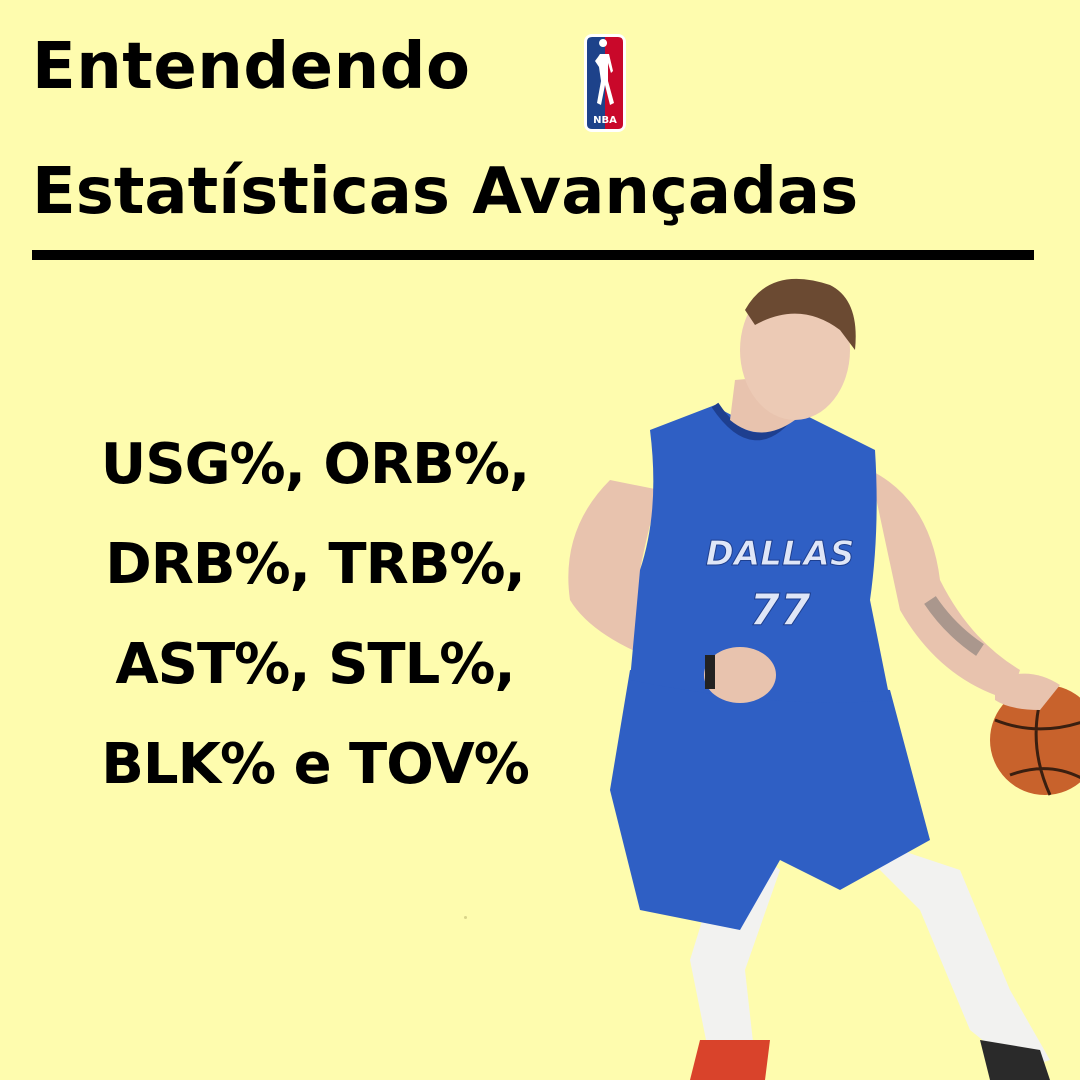 This screenshot has width=1080, height=1080. I want to click on nba-logo-text: NBA, so click(605, 120).